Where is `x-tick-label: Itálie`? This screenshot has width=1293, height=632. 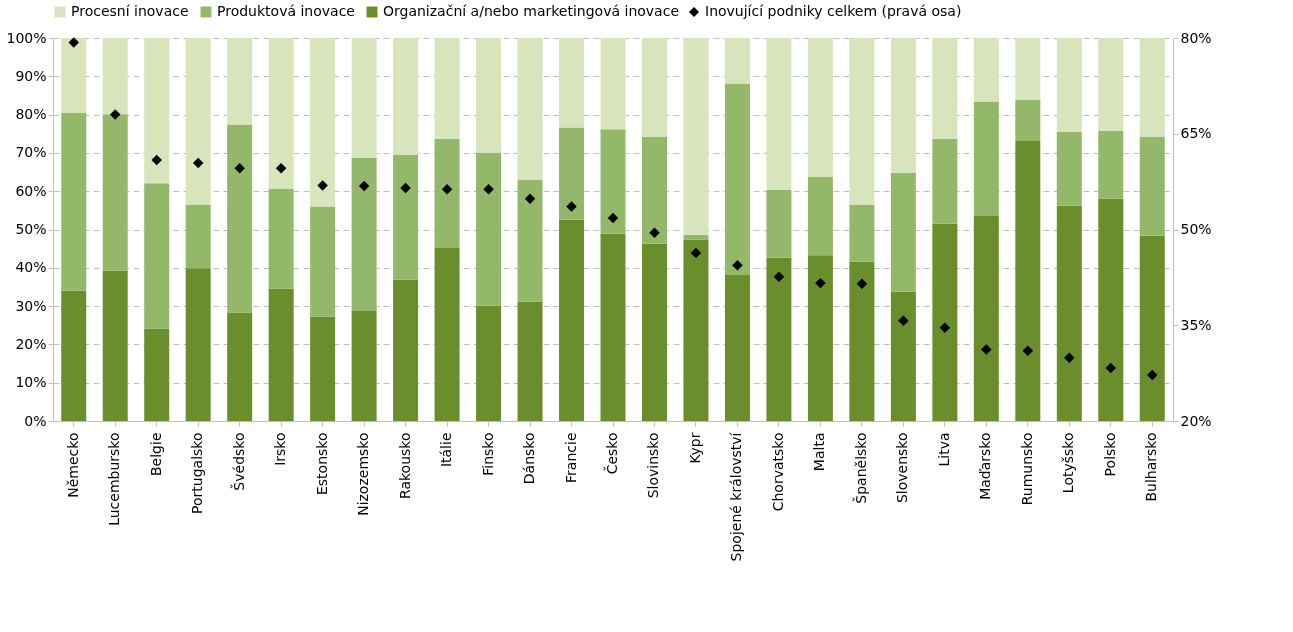
x-tick-label: Itálie is located at coordinates (446, 450).